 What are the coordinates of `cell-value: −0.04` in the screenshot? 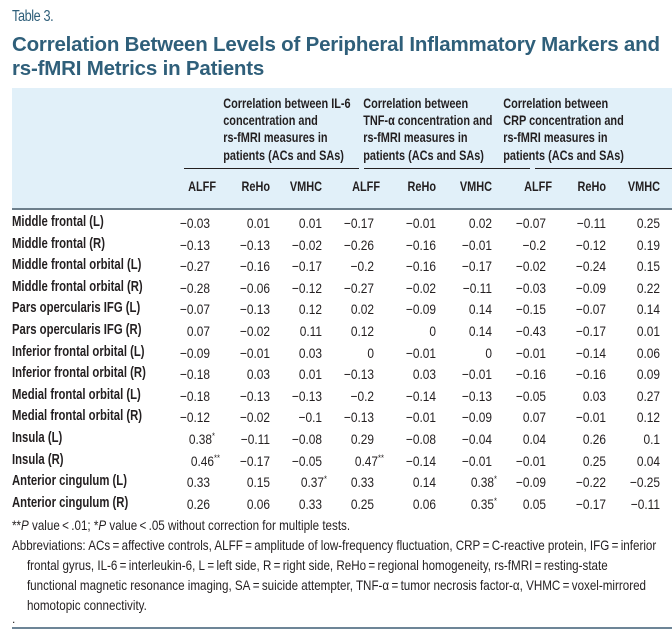 It's located at (476, 439).